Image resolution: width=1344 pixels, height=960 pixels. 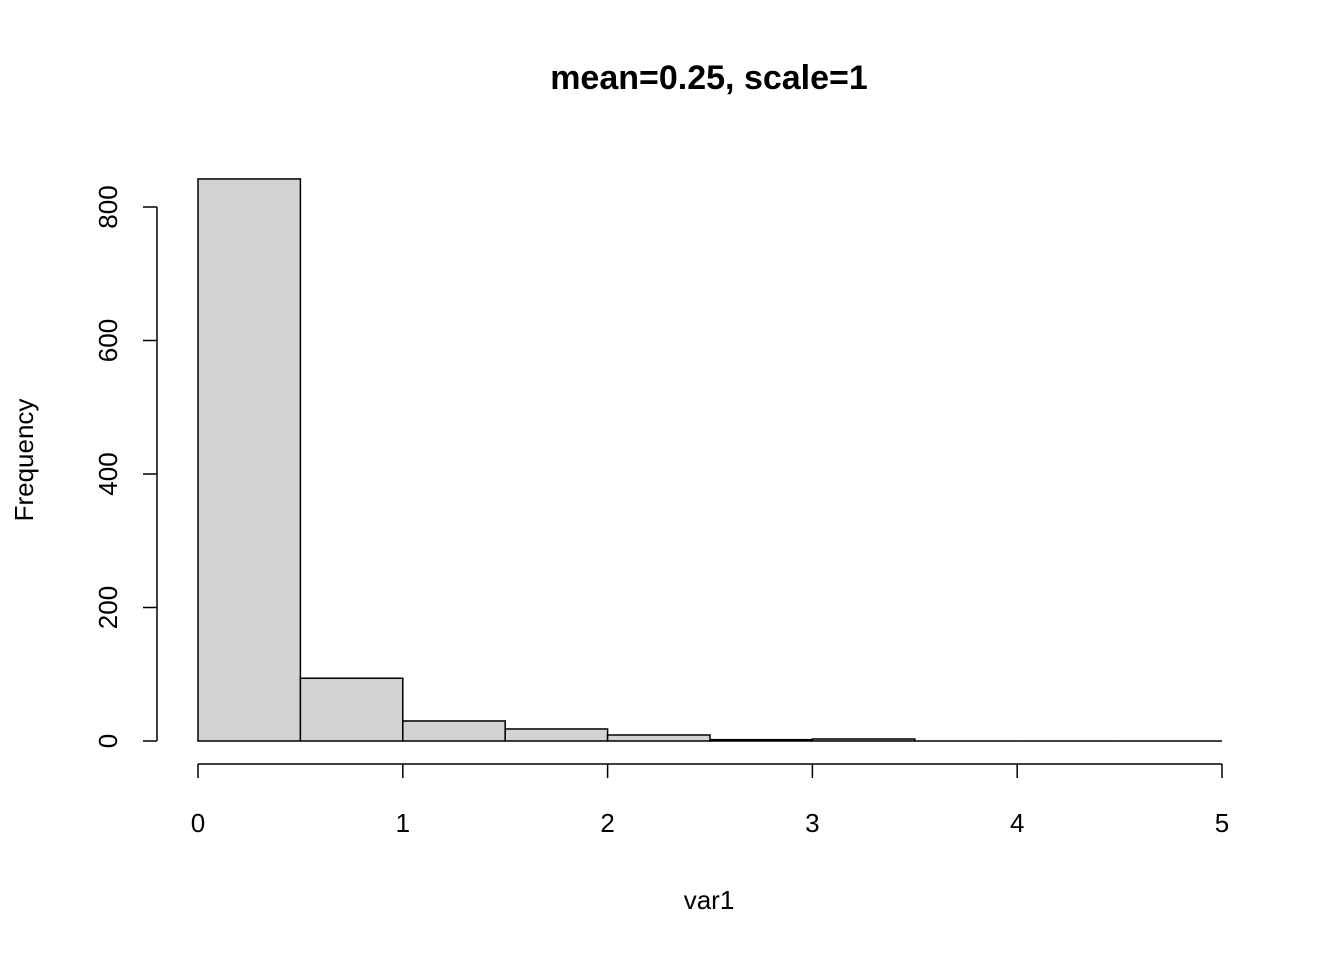 What do you see at coordinates (1222, 823) in the screenshot?
I see `x-tick-label: 5` at bounding box center [1222, 823].